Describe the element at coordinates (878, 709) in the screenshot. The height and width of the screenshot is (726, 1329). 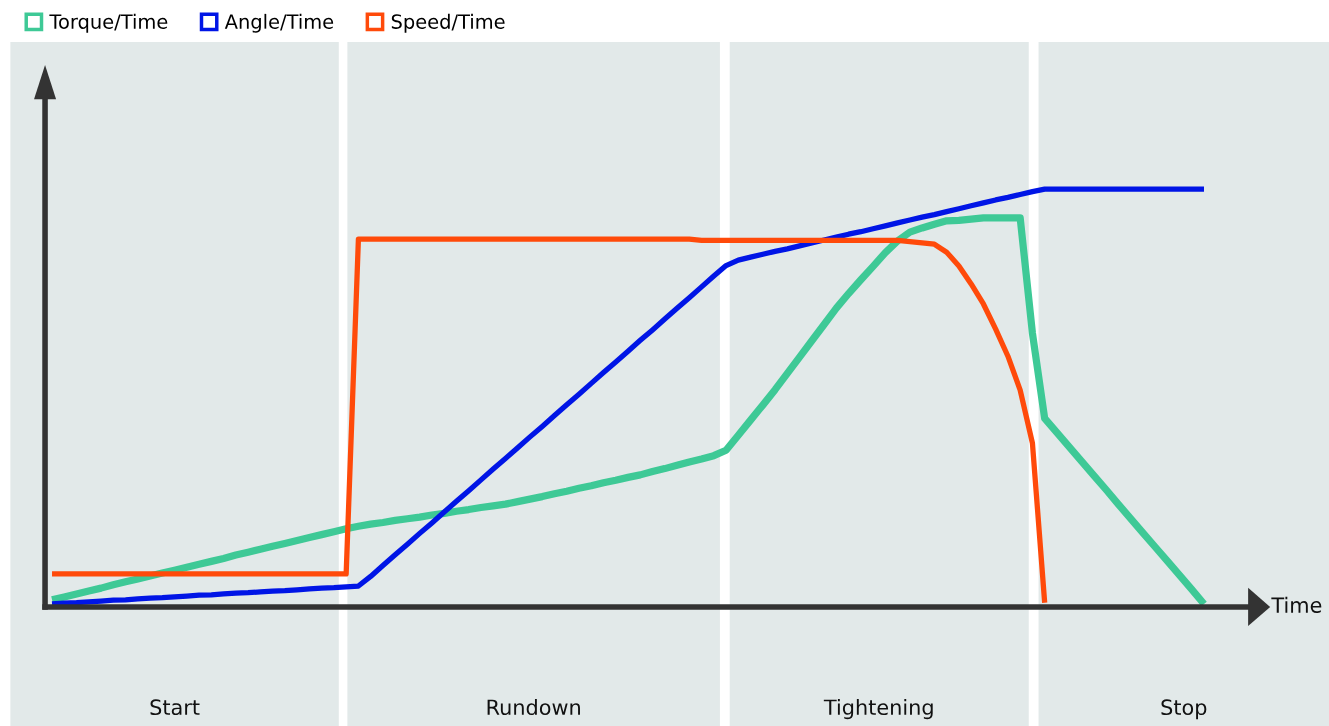
I see `text: Tightening` at that location.